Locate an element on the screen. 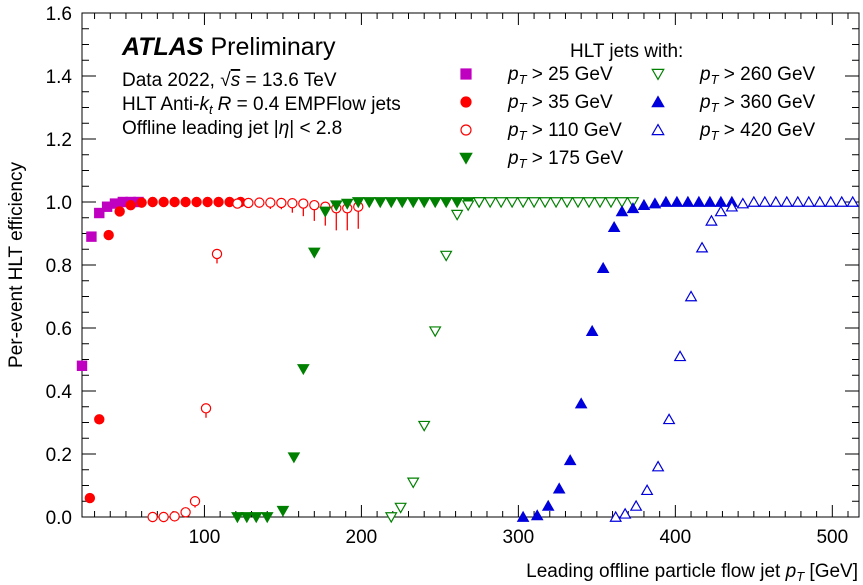  x-axis-label-sub: T is located at coordinates (800, 576).